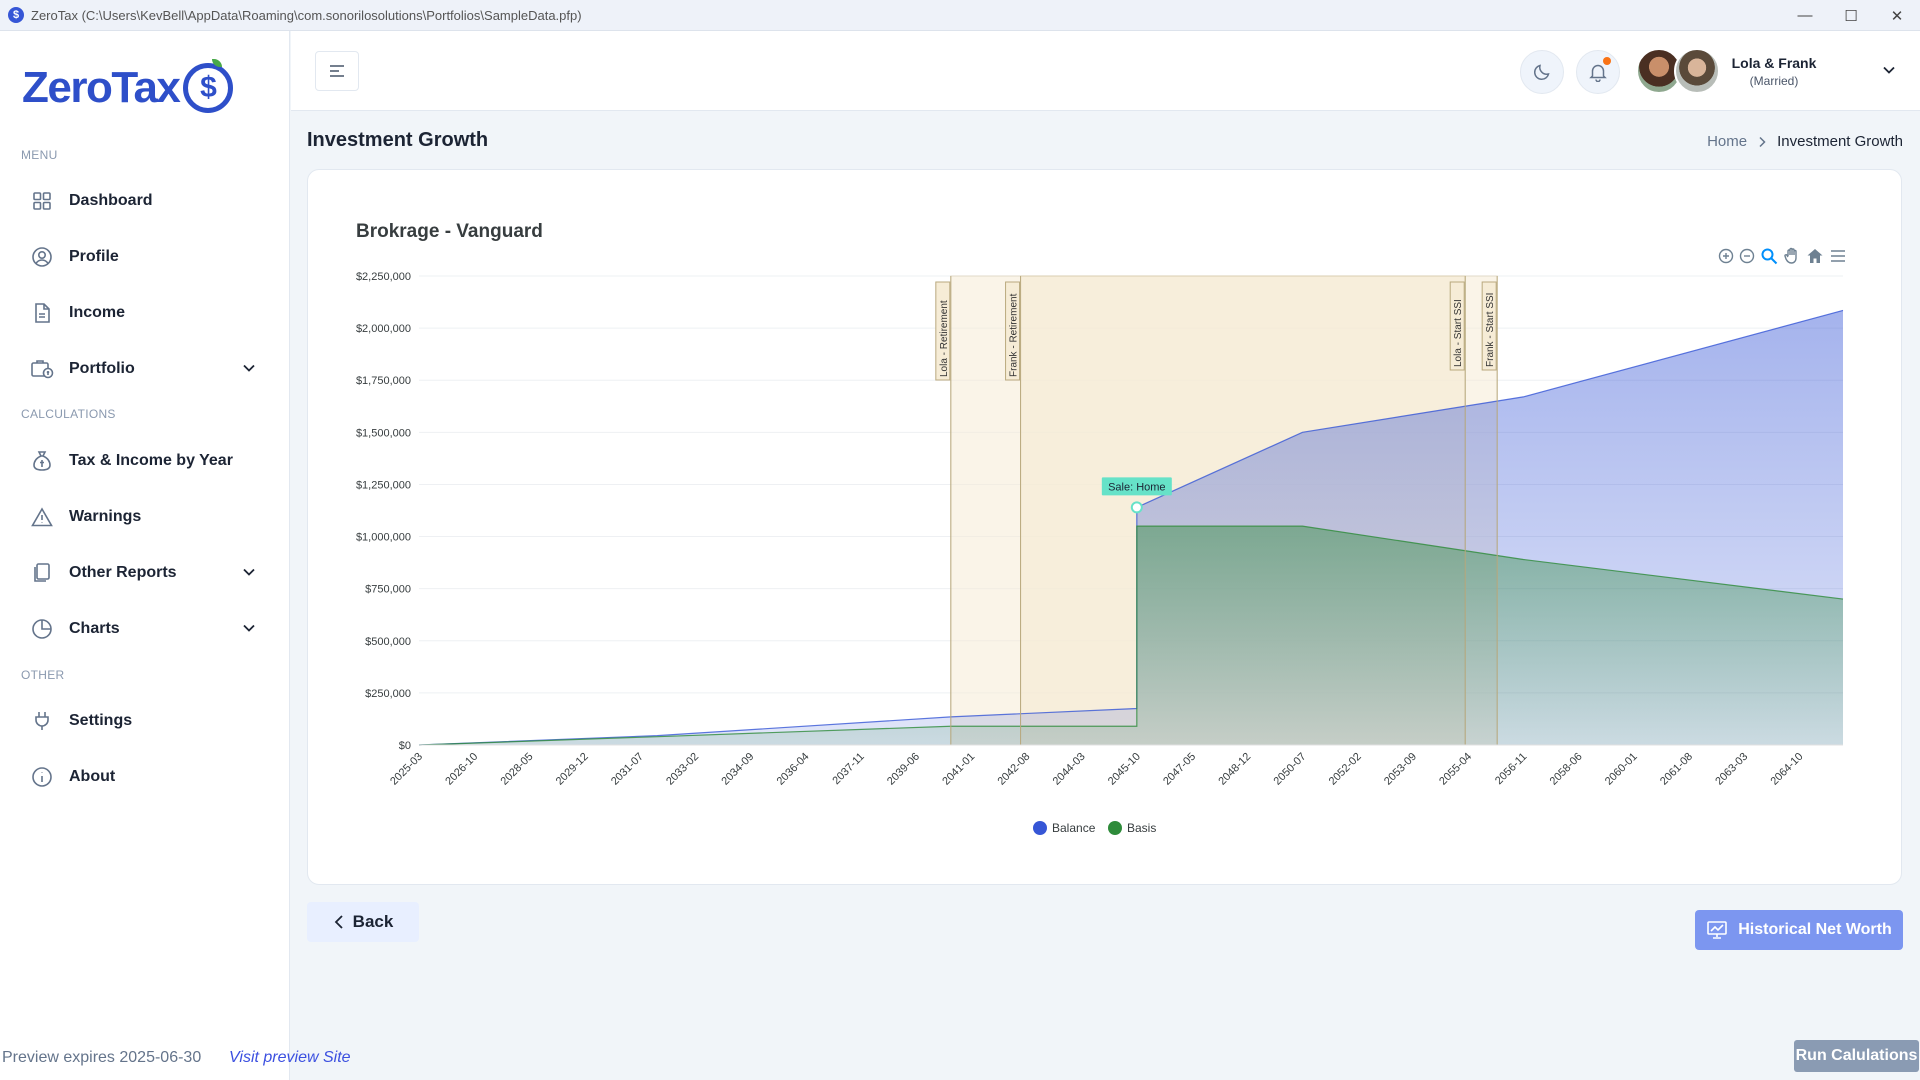  Describe the element at coordinates (146, 313) in the screenshot. I see `sidebar-item-income: Income` at that location.